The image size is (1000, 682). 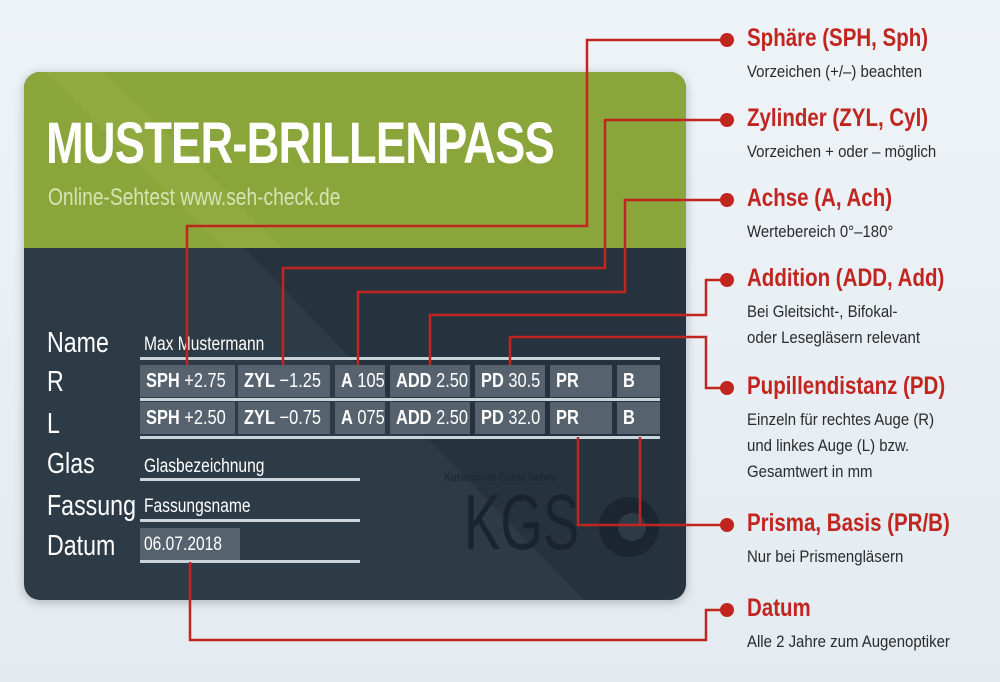 I want to click on annotation-description: oder Lesegläsern relevant, so click(x=833, y=337).